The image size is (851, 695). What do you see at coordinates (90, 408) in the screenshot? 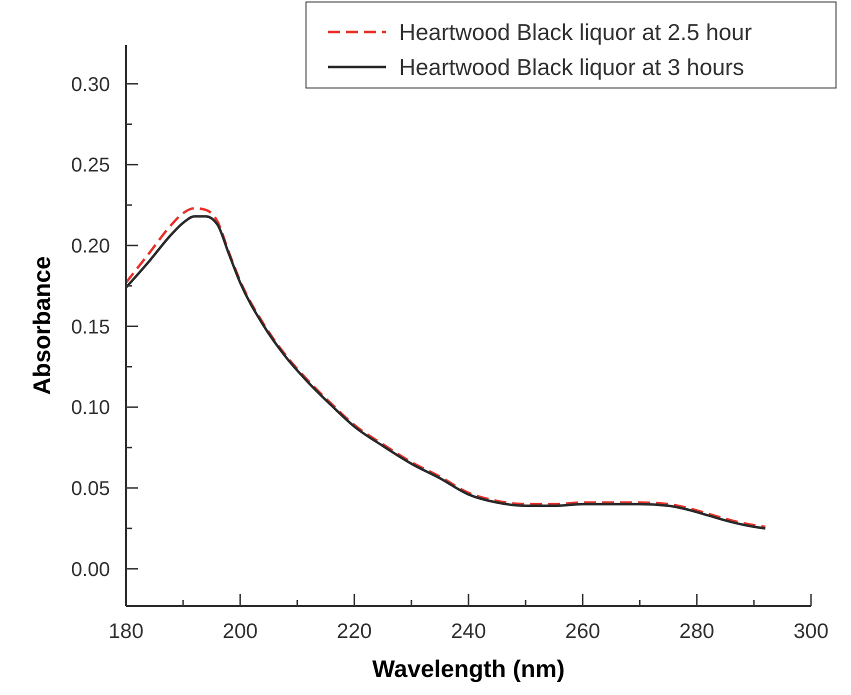
I see `y-tick-label: 0.10` at bounding box center [90, 408].